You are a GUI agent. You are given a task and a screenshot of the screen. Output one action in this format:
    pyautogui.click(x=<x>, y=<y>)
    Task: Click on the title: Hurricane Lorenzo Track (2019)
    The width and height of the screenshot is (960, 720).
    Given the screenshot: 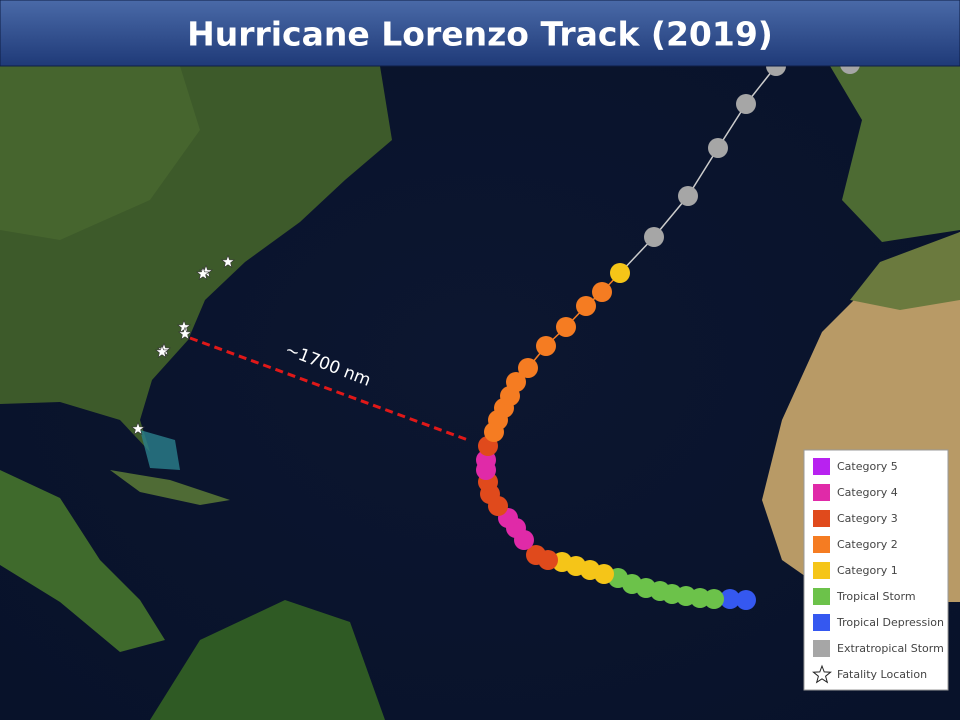 What is the action you would take?
    pyautogui.click(x=480, y=34)
    